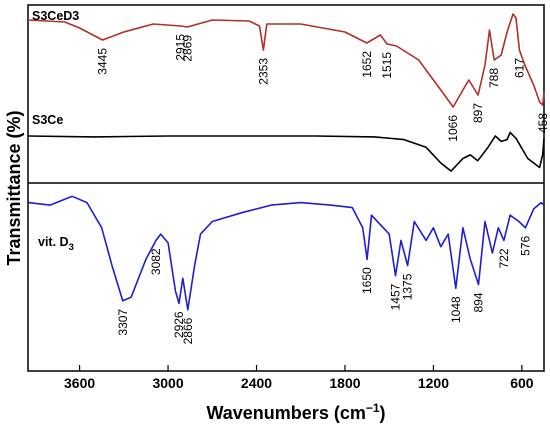 This screenshot has height=429, width=550. What do you see at coordinates (383, 413) in the screenshot?
I see `x-axis-label-close: )` at bounding box center [383, 413].